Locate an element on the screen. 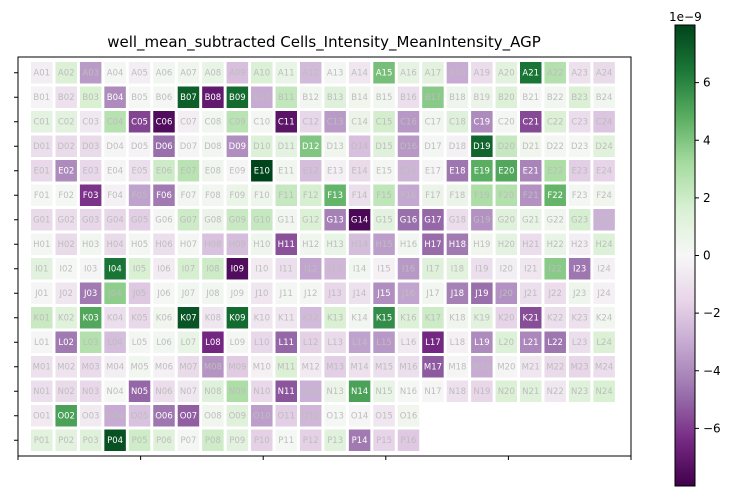 The image size is (736, 497). well-label: J23 is located at coordinates (579, 294).